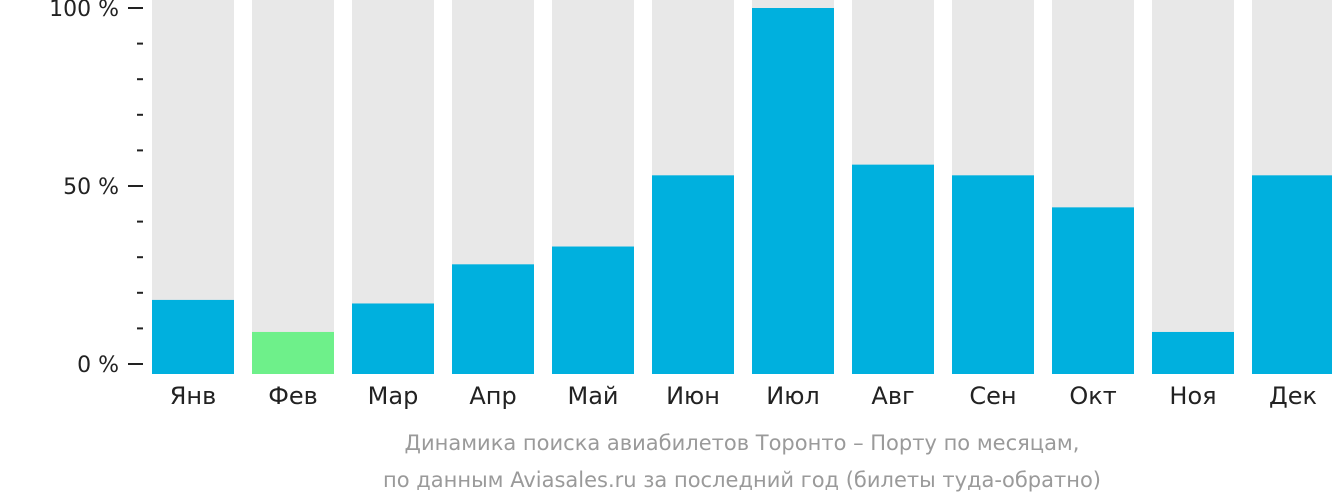 This screenshot has height=502, width=1332. Describe the element at coordinates (492, 396) in the screenshot. I see `x-tick-label: Апр` at that location.